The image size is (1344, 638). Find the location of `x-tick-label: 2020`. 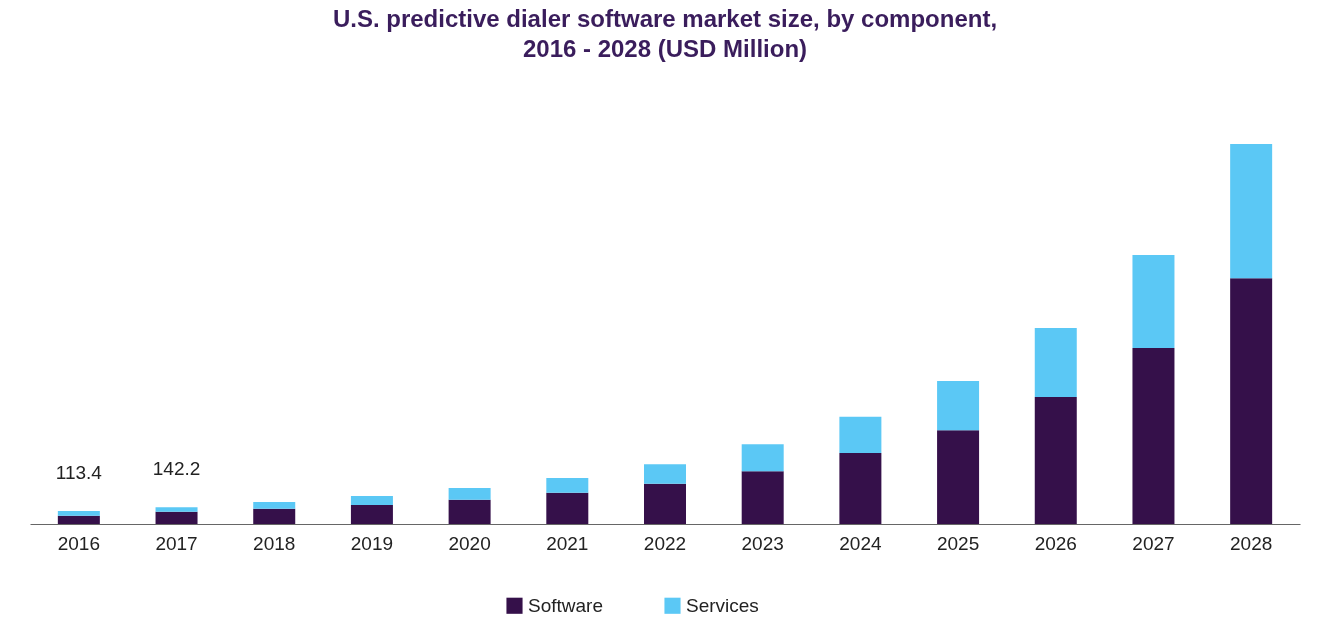

x-tick-label: 2020 is located at coordinates (469, 543).